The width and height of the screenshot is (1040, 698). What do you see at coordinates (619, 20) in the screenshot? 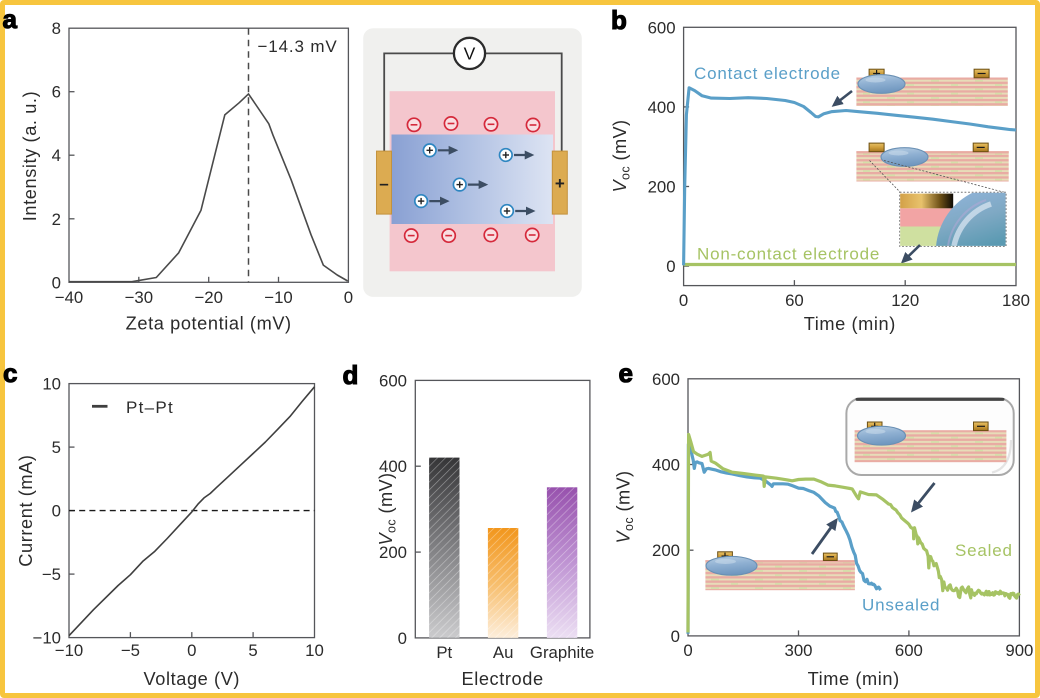
I see `svg-text: b` at bounding box center [619, 20].